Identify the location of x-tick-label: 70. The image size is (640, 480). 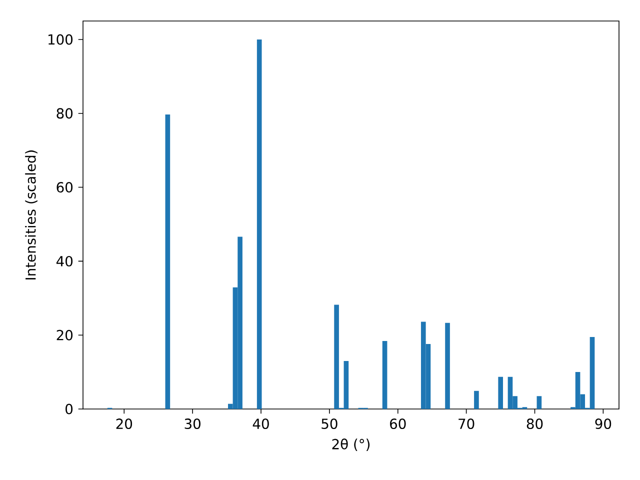
(466, 424).